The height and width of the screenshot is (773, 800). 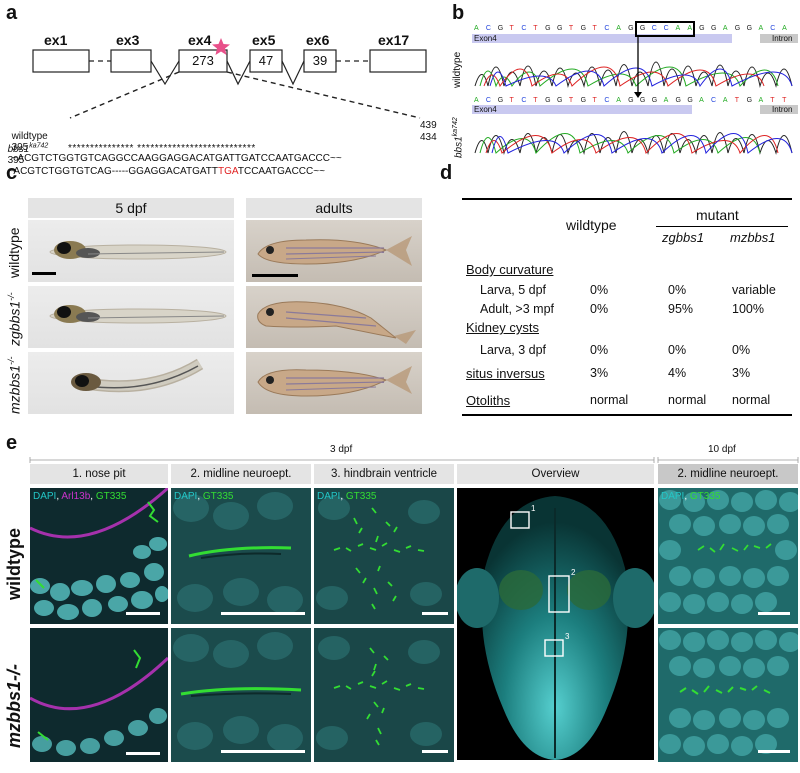 I want to click on micrograph-wt-10dpf, so click(x=728, y=556).